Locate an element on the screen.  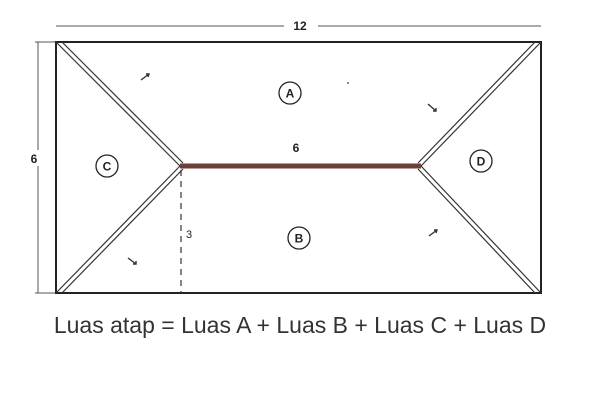
region-c-label: C is located at coordinates (107, 167).